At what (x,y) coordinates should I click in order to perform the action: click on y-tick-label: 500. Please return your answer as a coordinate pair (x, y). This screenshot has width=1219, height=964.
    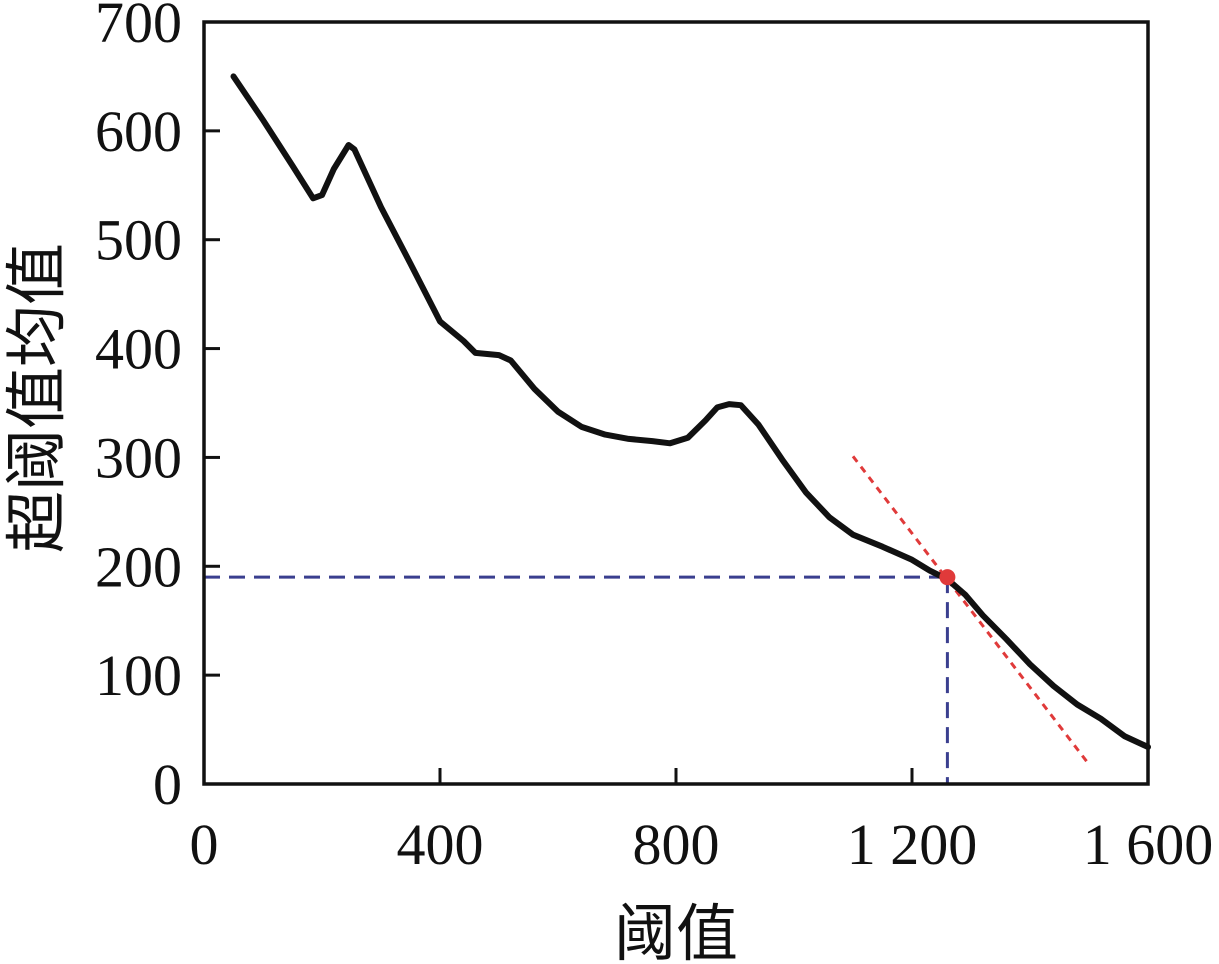
    Looking at the image, I should click on (138, 240).